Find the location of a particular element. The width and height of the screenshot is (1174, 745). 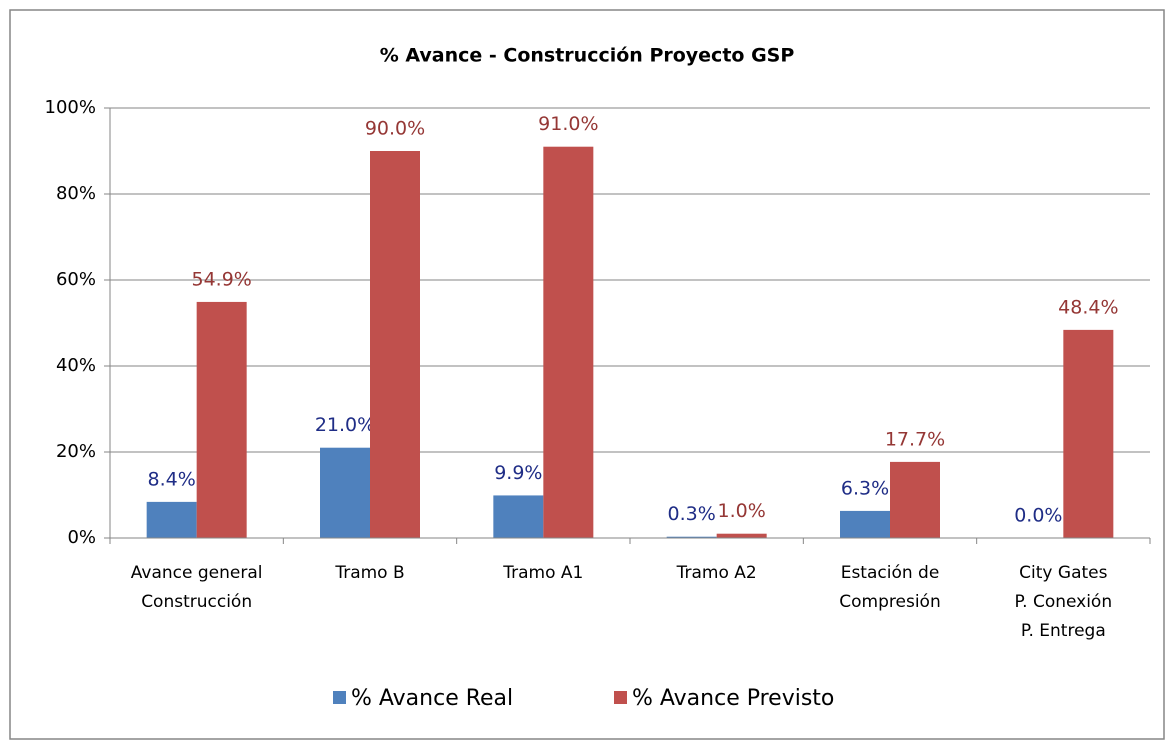

value-label: 0.0% is located at coordinates (1038, 516).